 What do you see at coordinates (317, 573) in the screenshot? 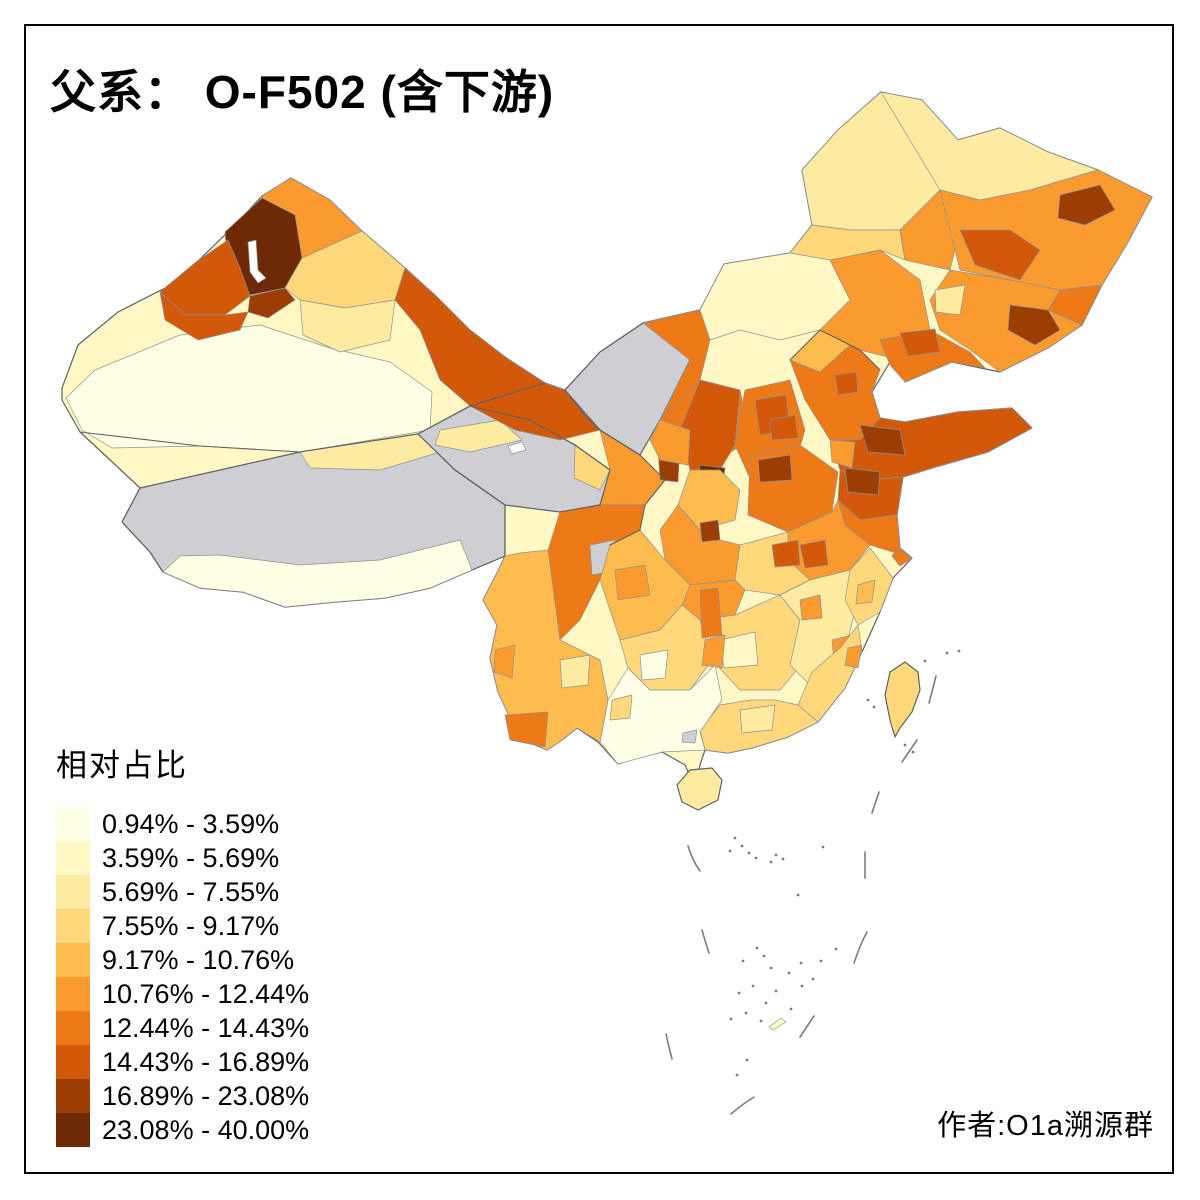
I see `map-region-tibet-south-strip` at bounding box center [317, 573].